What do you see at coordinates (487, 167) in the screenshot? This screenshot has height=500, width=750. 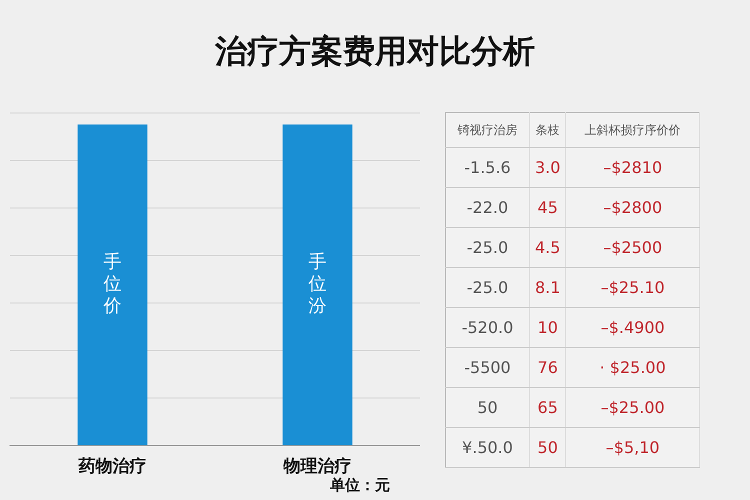 I see `text: -1.5.6` at bounding box center [487, 167].